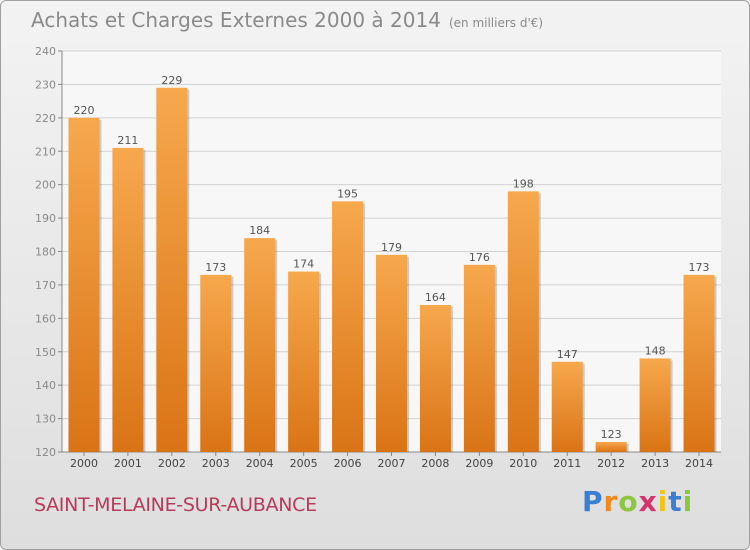 The image size is (750, 550). What do you see at coordinates (675, 501) in the screenshot?
I see `logo-letter: t` at bounding box center [675, 501].